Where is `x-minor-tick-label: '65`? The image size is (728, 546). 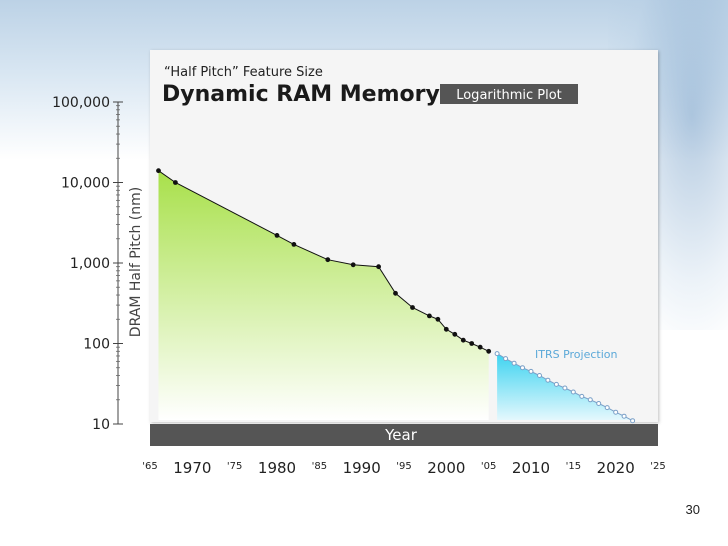
x-minor-tick-label: '65 is located at coordinates (149, 466).